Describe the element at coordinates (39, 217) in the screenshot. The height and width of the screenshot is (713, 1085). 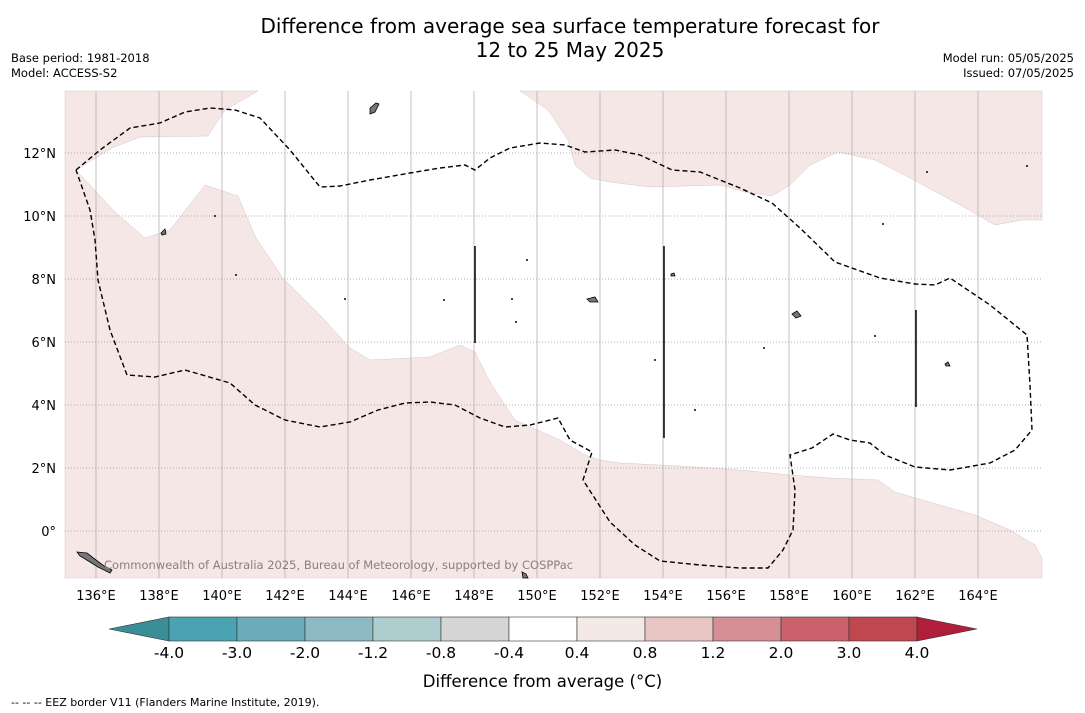
I see `lat-tick-label: 10°N` at that location.